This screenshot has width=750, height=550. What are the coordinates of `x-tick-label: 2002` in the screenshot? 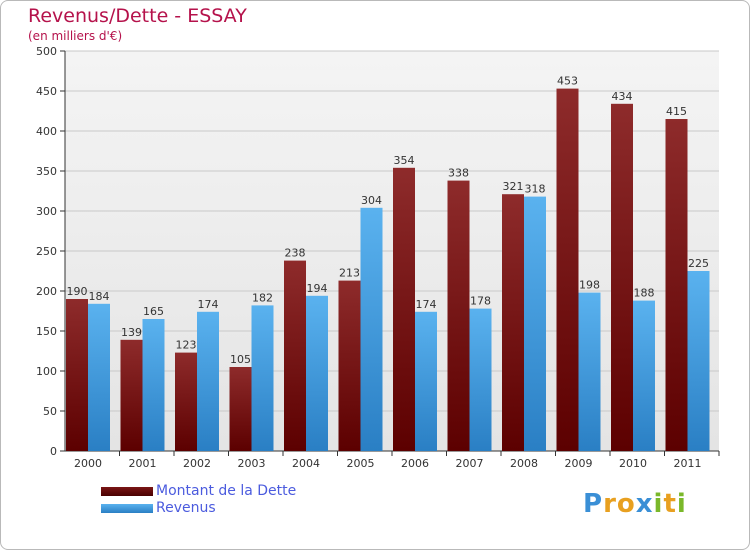 It's located at (197, 463).